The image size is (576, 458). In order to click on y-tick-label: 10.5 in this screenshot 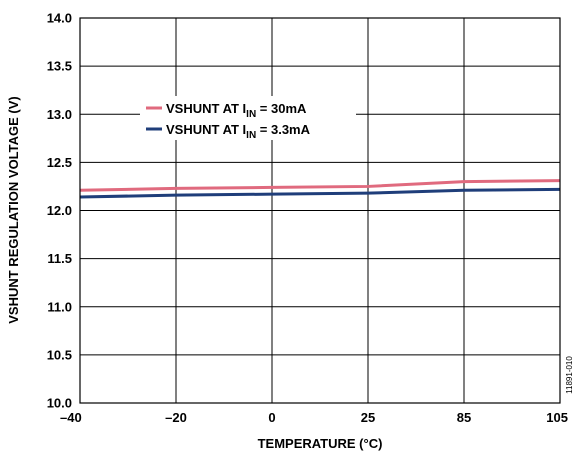, I will do `click(59, 354)`.